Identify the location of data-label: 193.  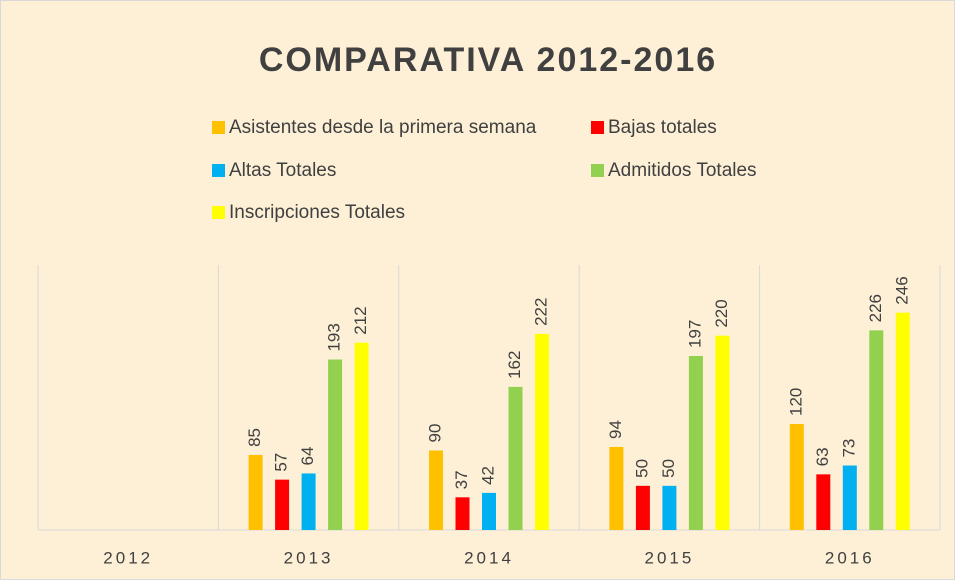
(334, 337).